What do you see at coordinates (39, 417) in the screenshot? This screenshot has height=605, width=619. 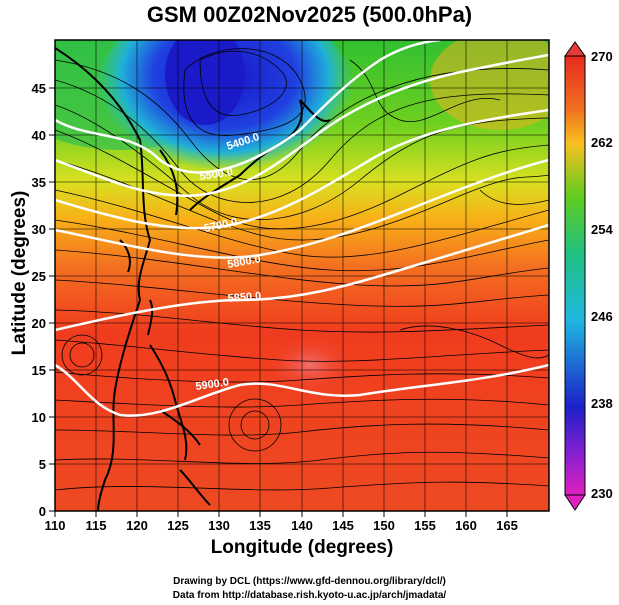 I see `y-tick-10: 10` at bounding box center [39, 417].